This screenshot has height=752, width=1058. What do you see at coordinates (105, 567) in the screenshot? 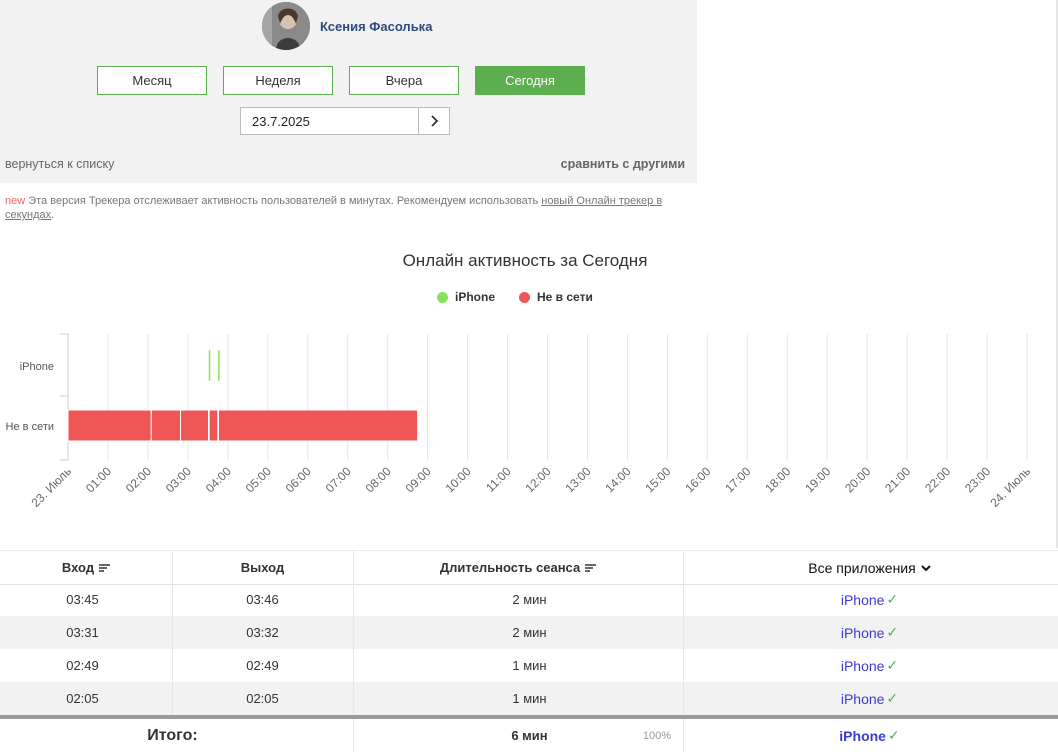
I see `sort-icon` at bounding box center [105, 567].